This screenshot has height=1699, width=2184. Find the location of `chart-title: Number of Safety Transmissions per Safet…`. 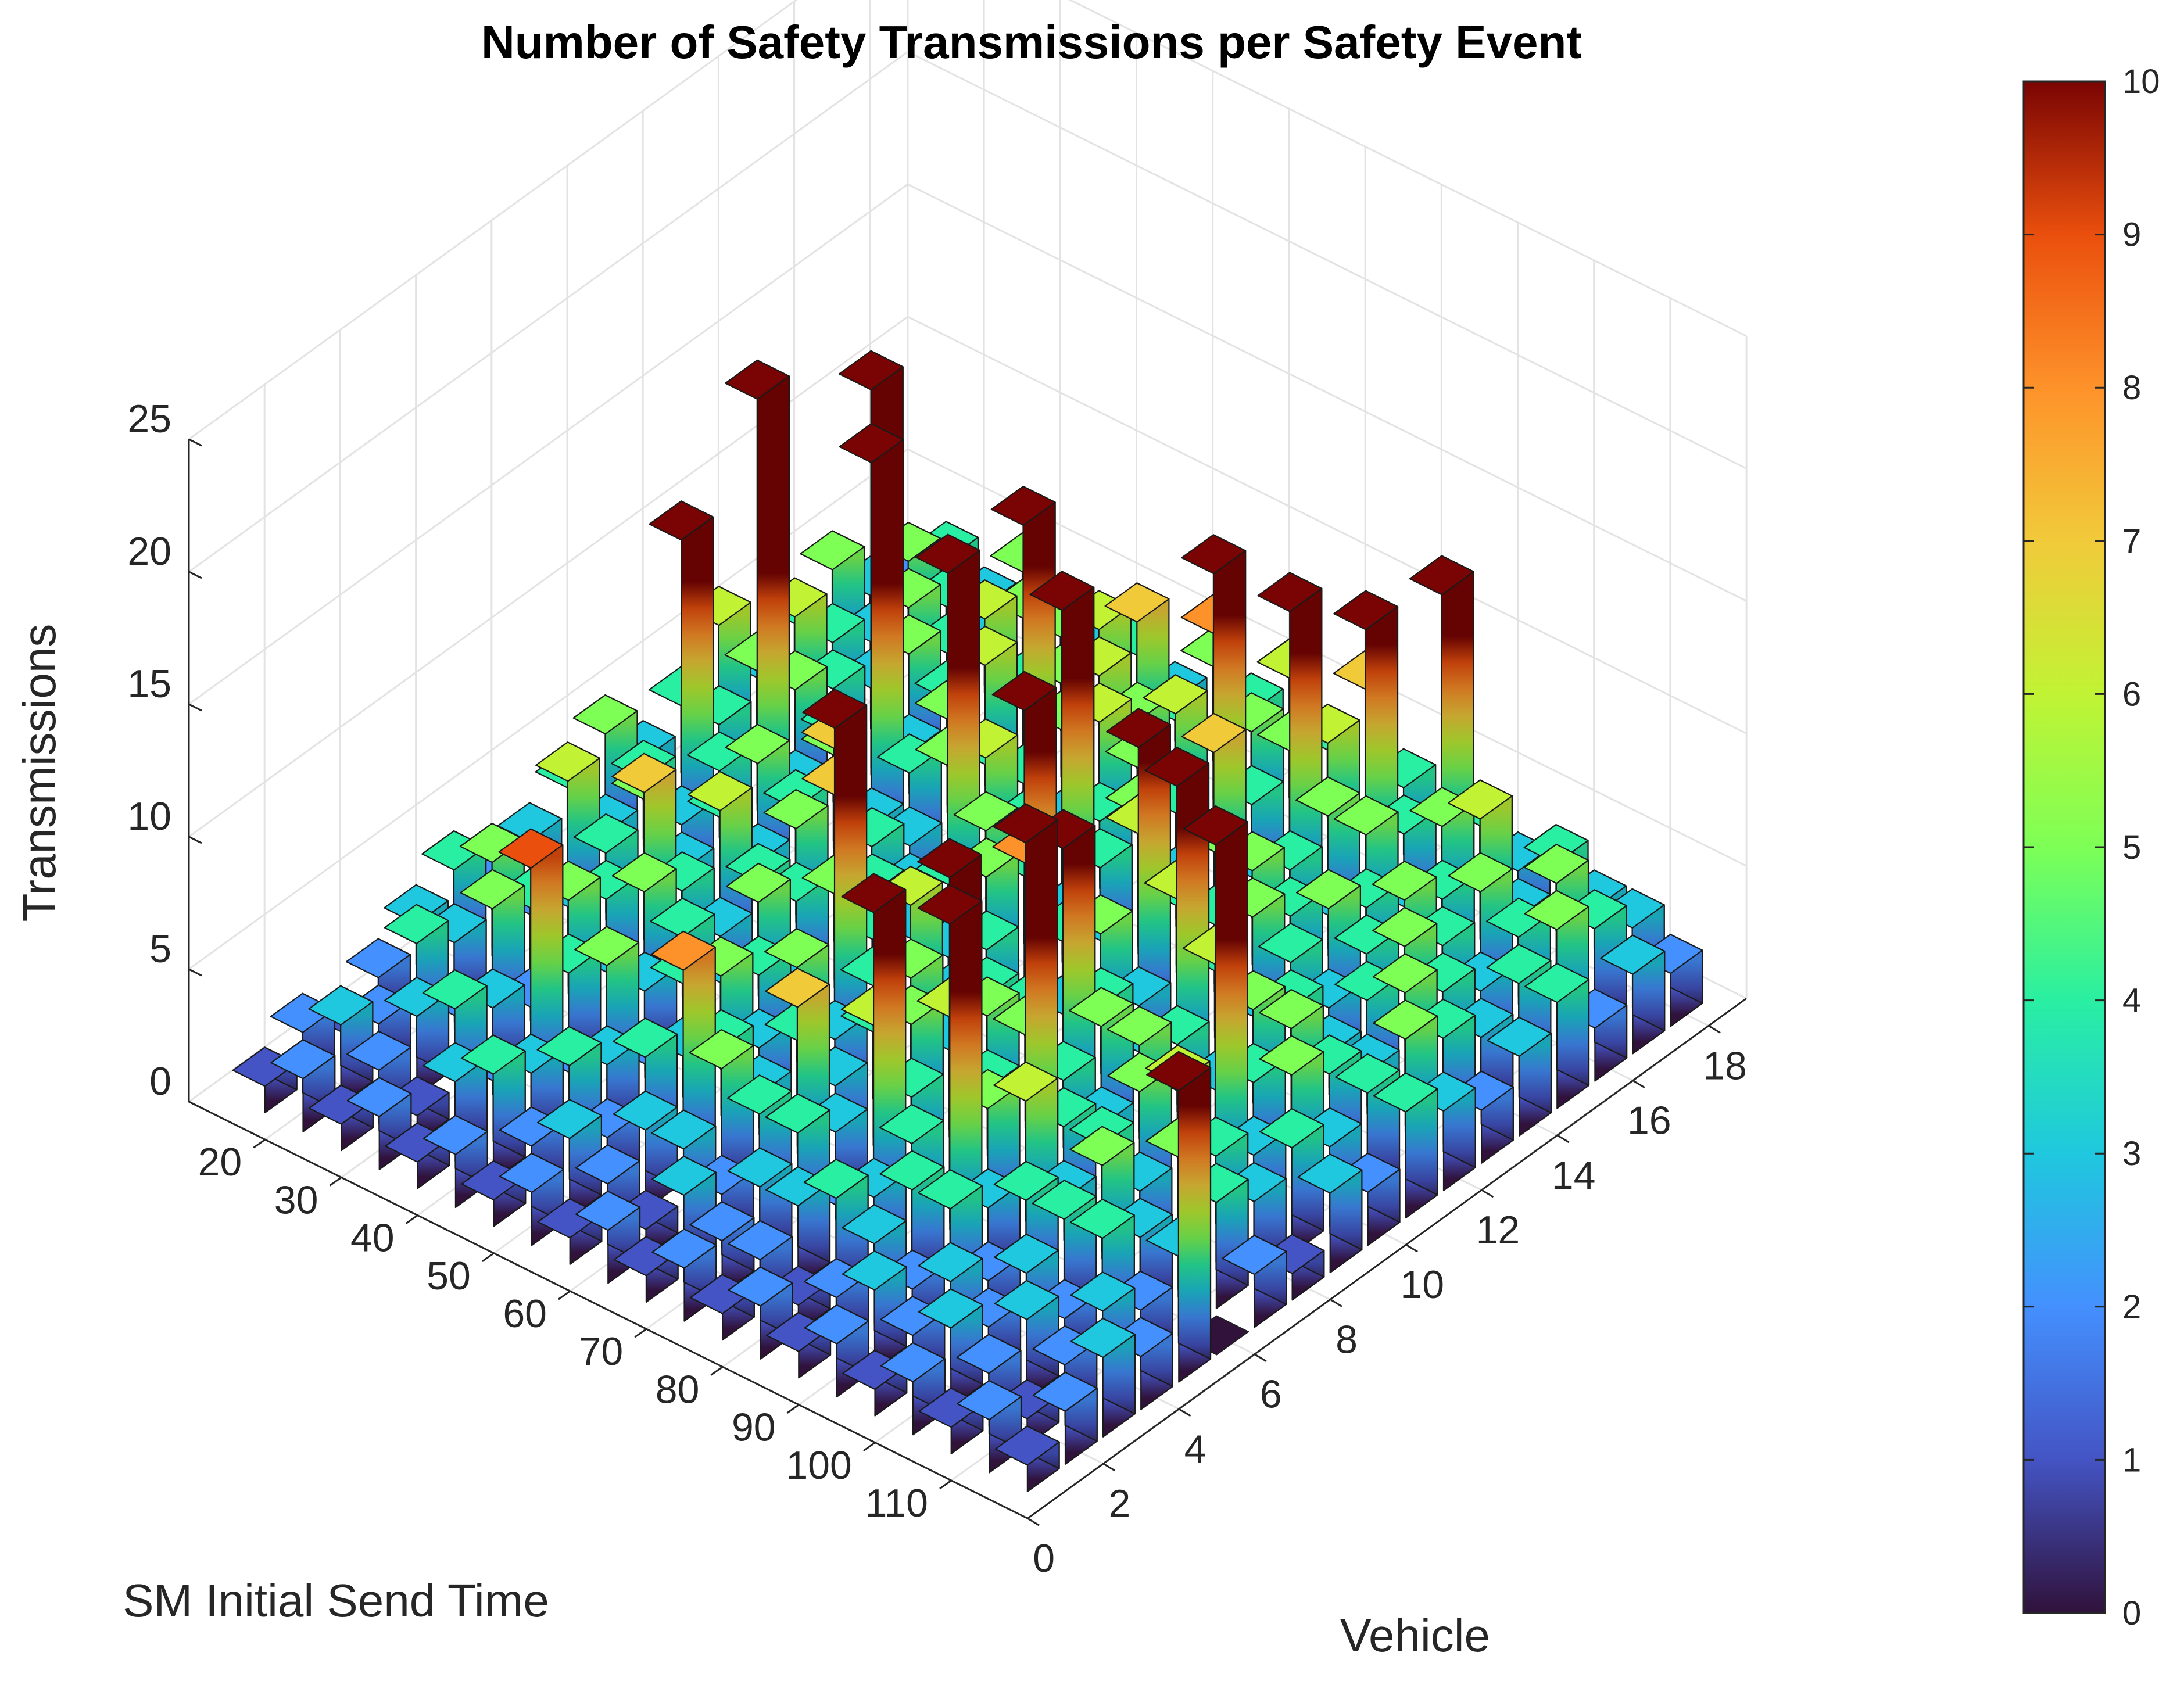

chart-title: Number of Safety Transmissions per Safet… is located at coordinates (1031, 42).